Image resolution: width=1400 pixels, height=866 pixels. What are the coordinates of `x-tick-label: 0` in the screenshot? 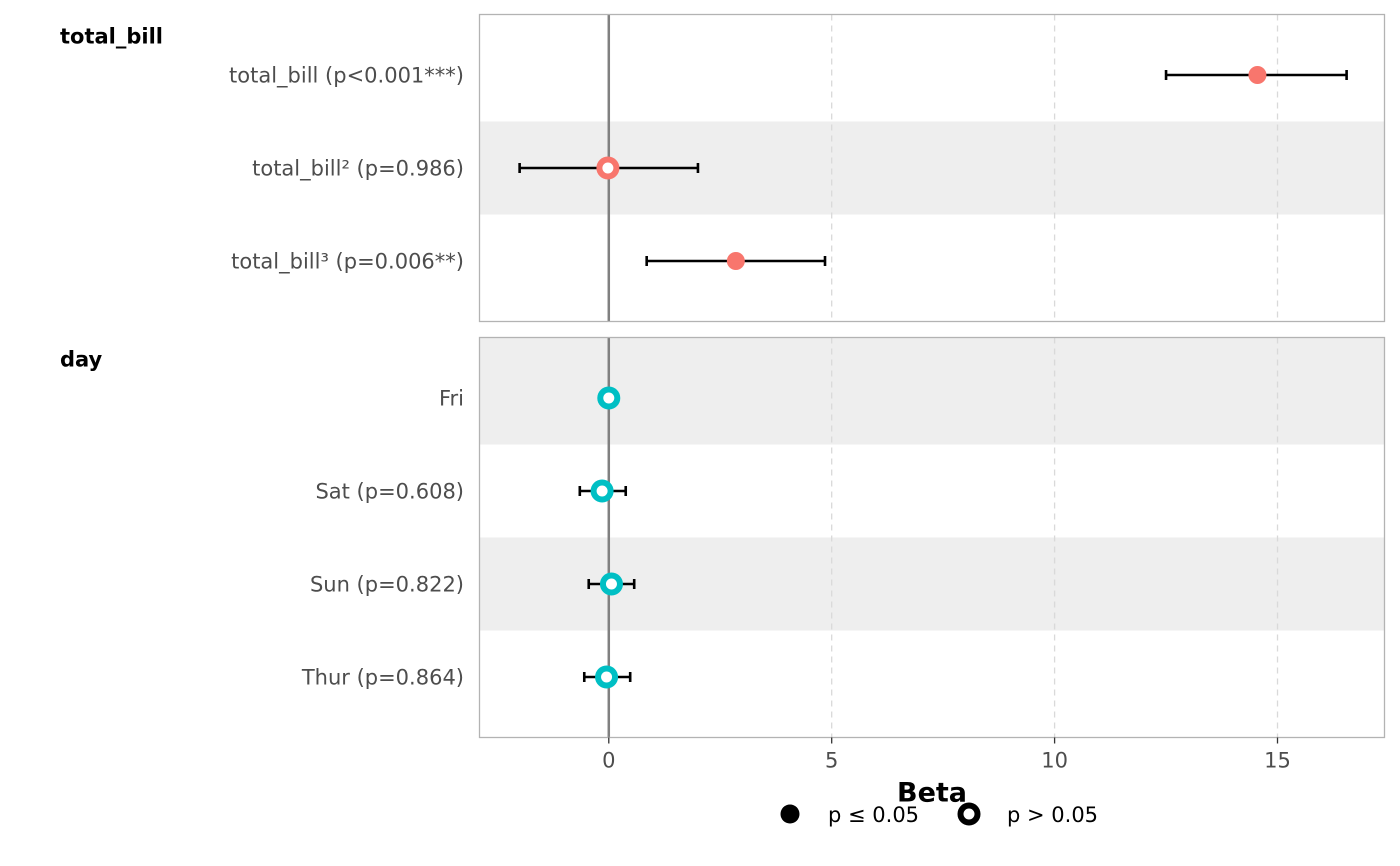 It's located at (608, 761).